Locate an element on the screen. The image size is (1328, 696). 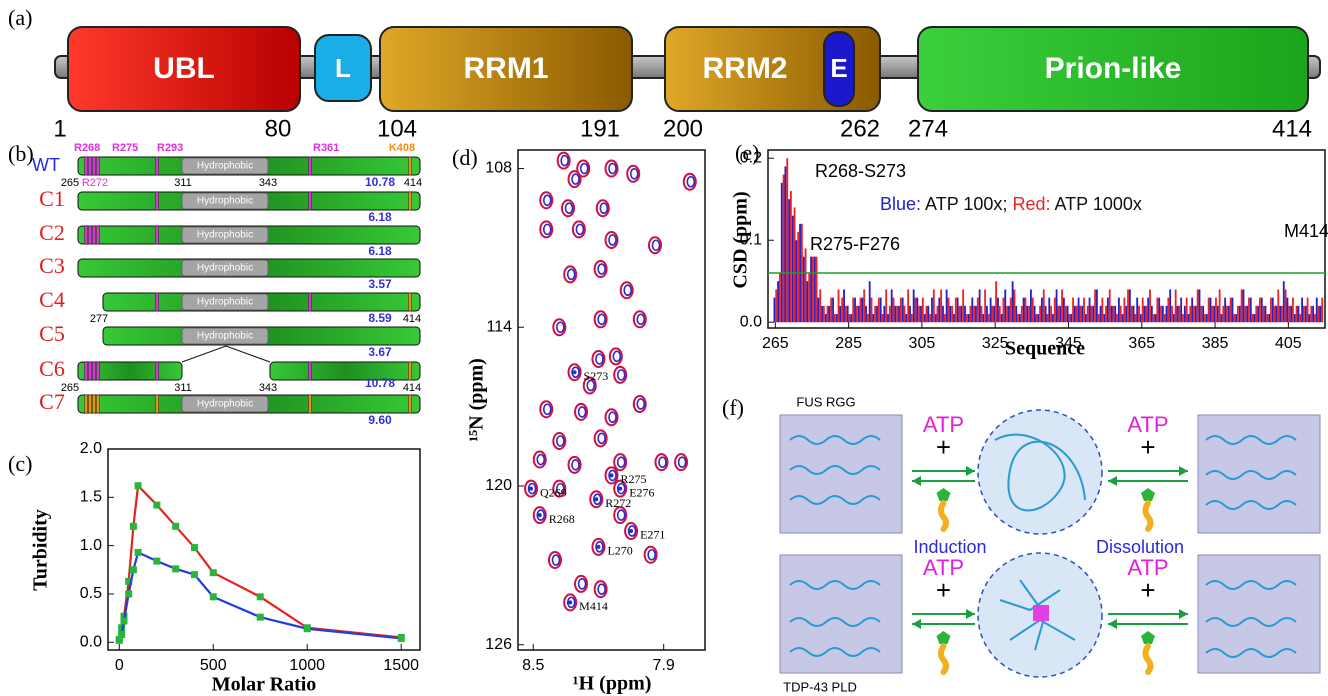
labeled-peak is located at coordinates (598, 546).